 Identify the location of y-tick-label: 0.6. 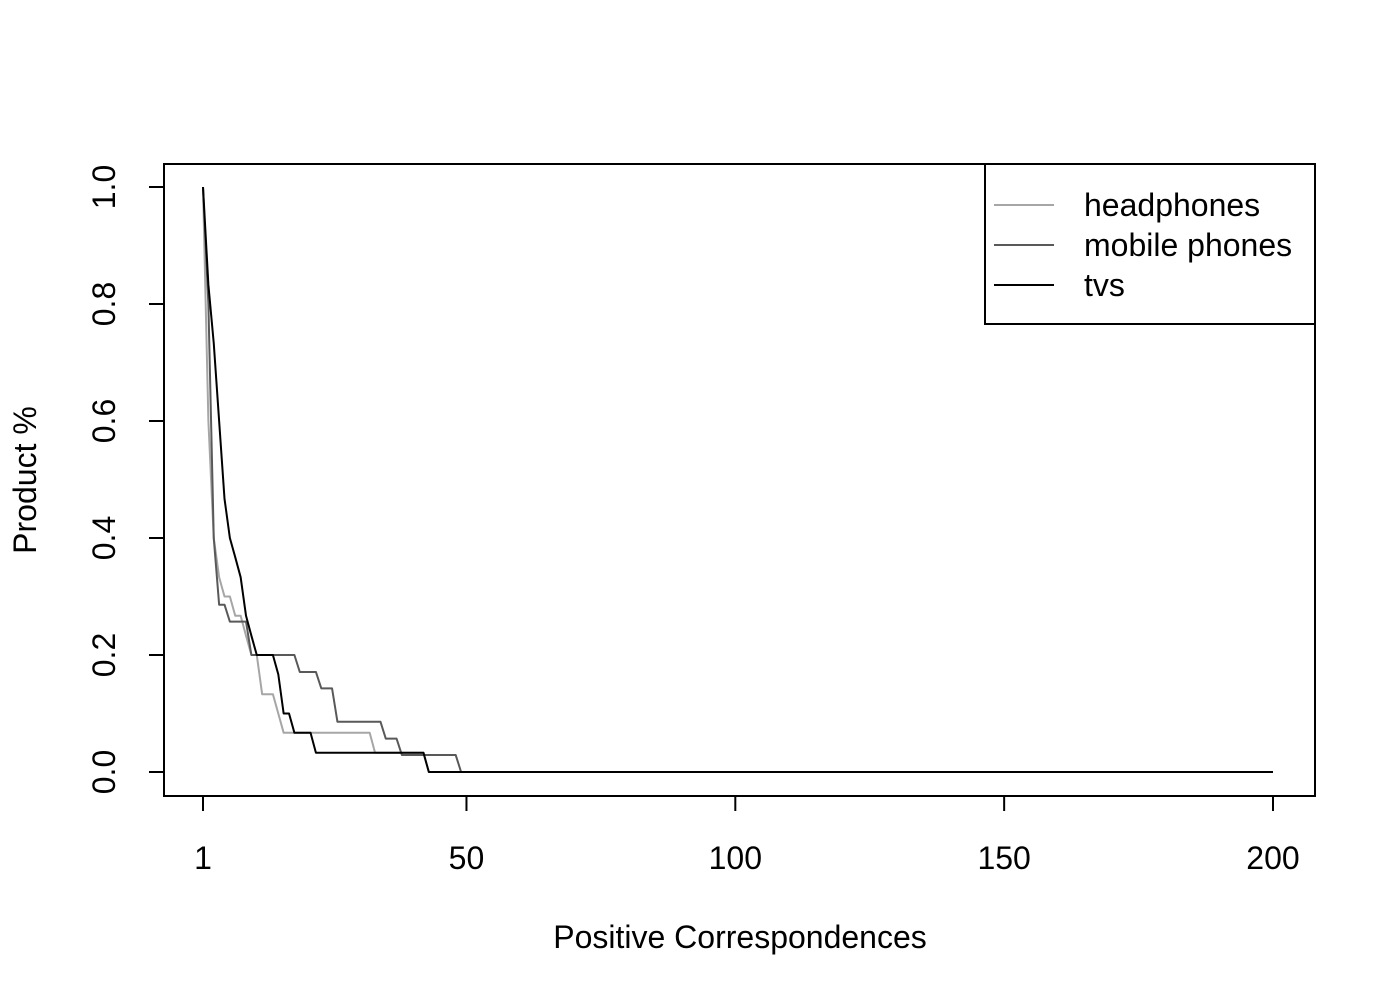
(104, 421).